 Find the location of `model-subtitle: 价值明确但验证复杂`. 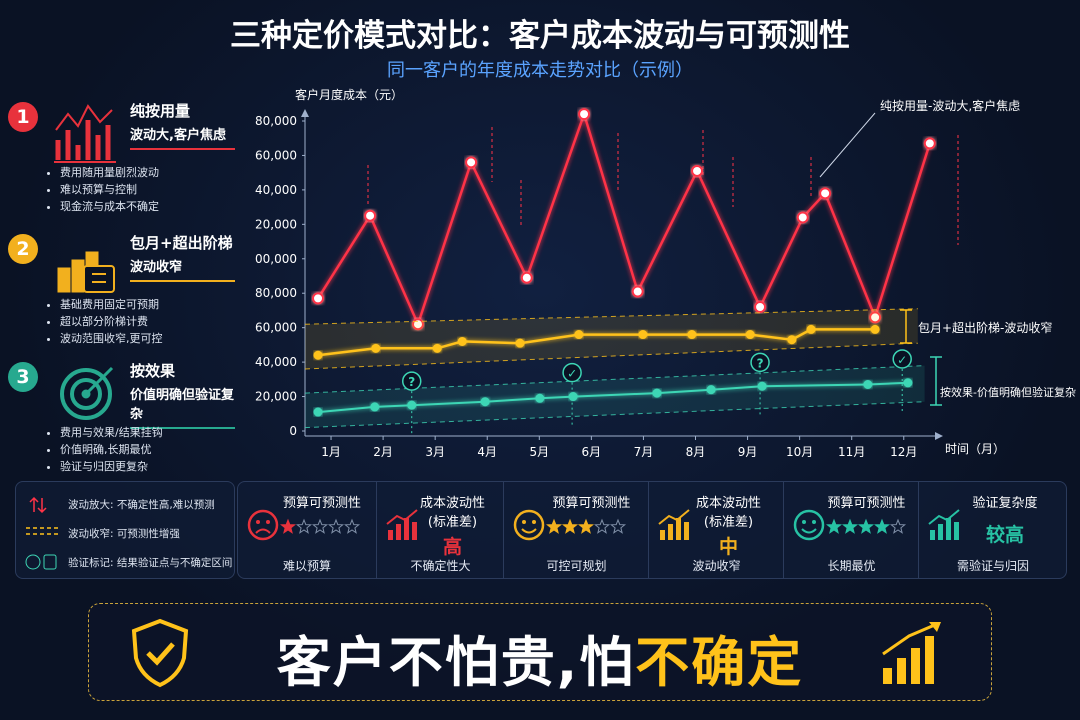

model-subtitle: 价值明确但验证复杂 is located at coordinates (182, 406).